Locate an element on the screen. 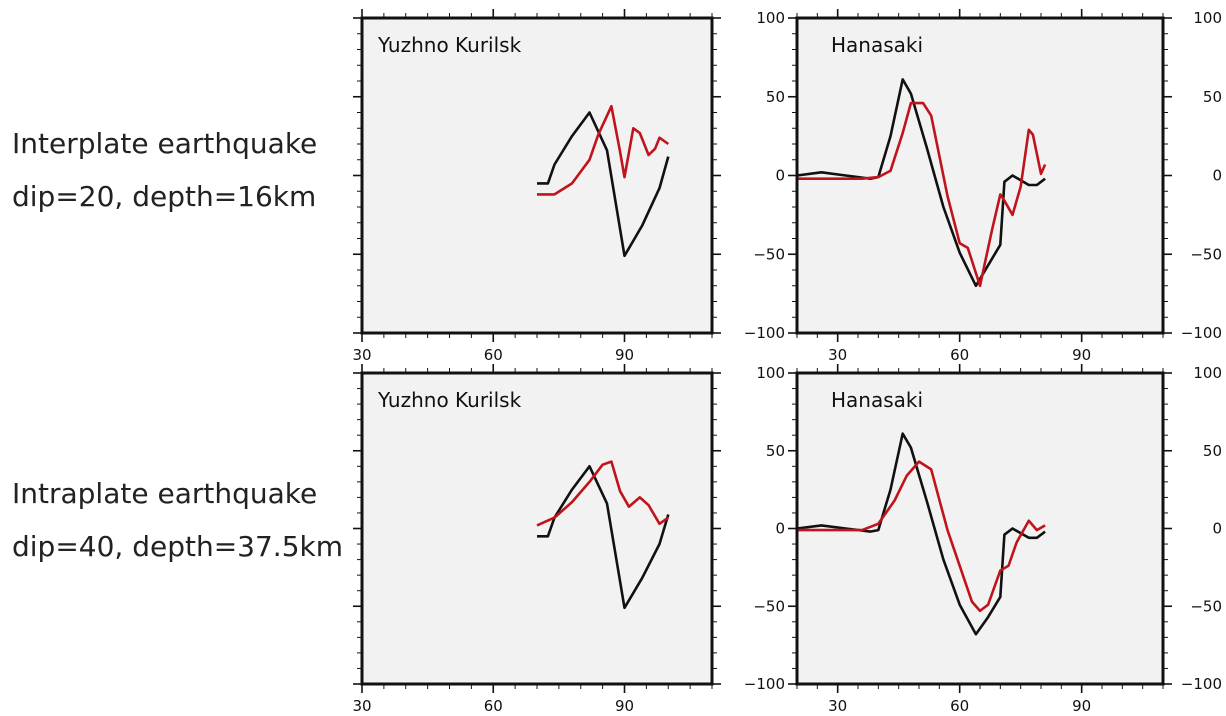 The width and height of the screenshot is (1226, 716). row-1-label-line2: dip=20, depth=16km is located at coordinates (164, 196).